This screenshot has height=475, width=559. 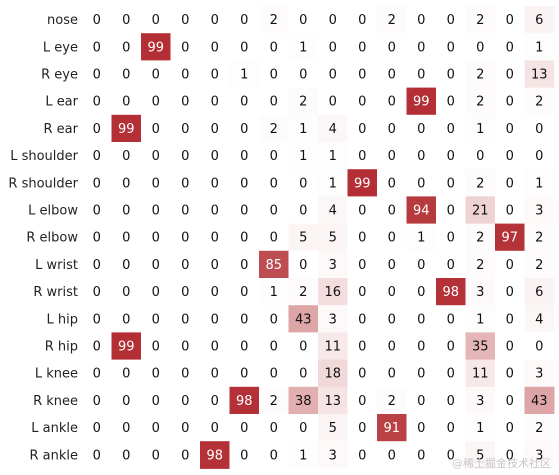 What do you see at coordinates (539, 401) in the screenshot?
I see `cell-value-label: 43` at bounding box center [539, 401].